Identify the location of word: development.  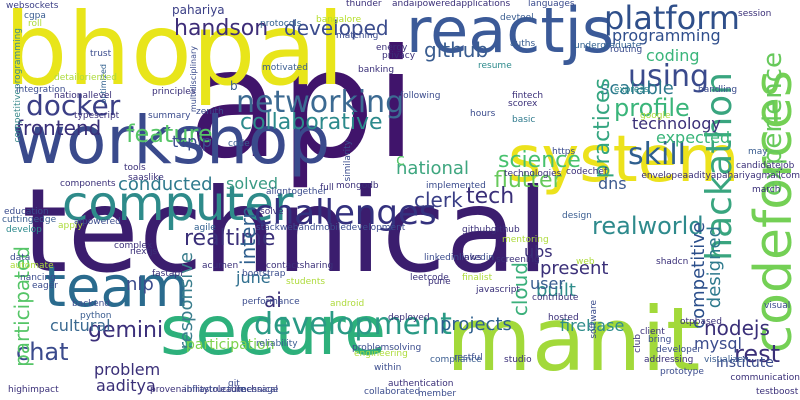
(353, 324).